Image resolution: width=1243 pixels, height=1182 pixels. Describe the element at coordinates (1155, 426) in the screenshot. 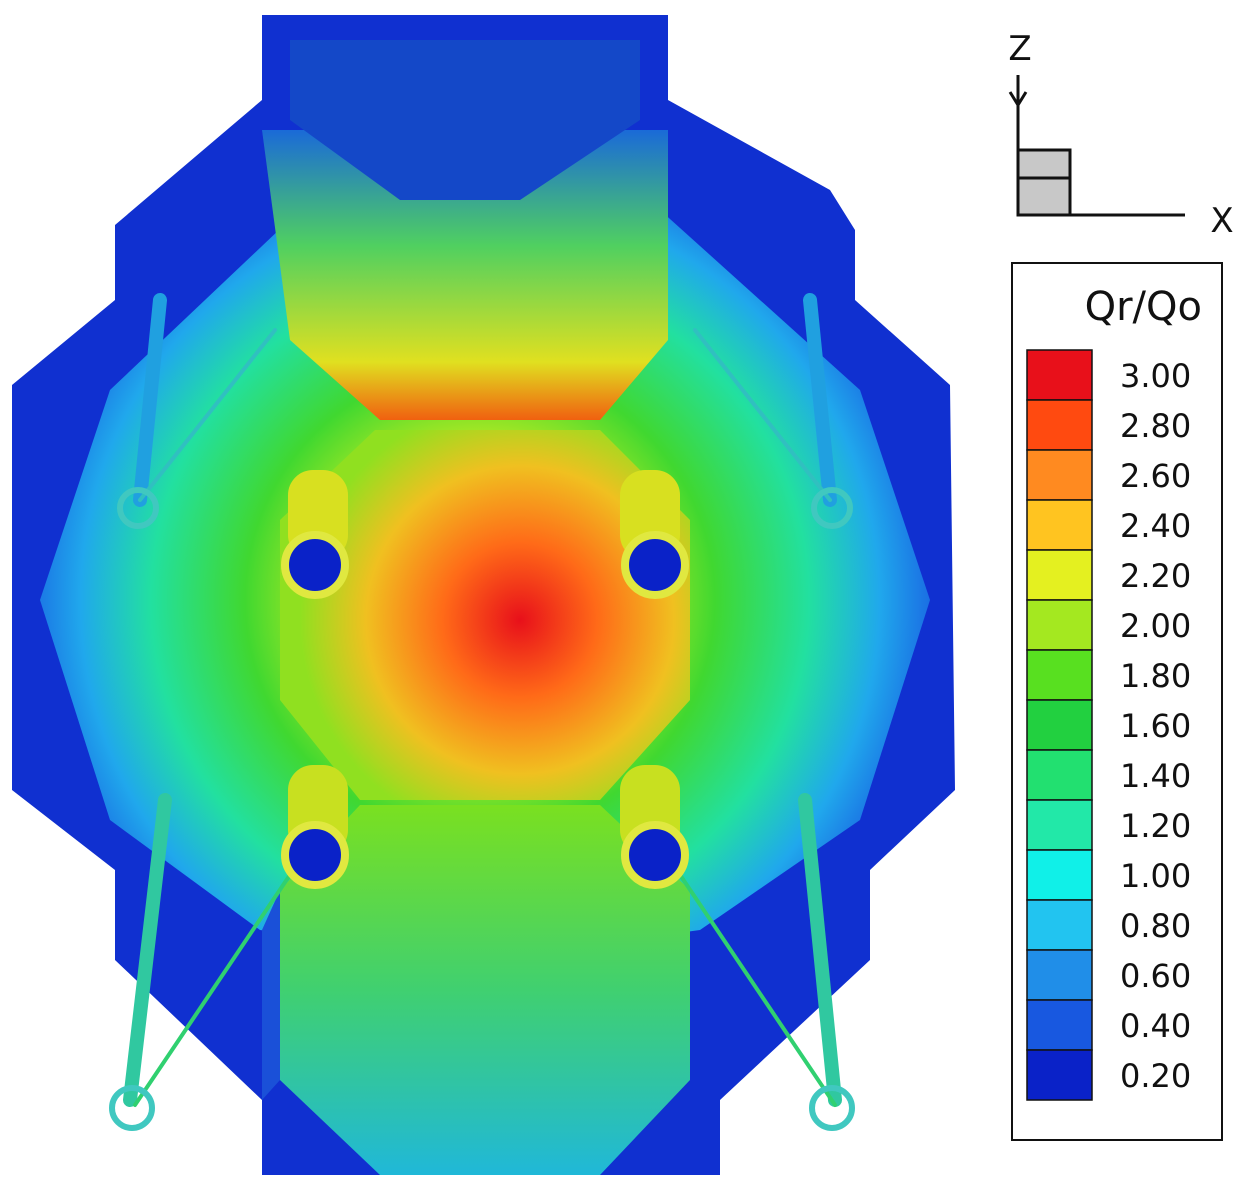

I see `legend-label: 2.80` at that location.